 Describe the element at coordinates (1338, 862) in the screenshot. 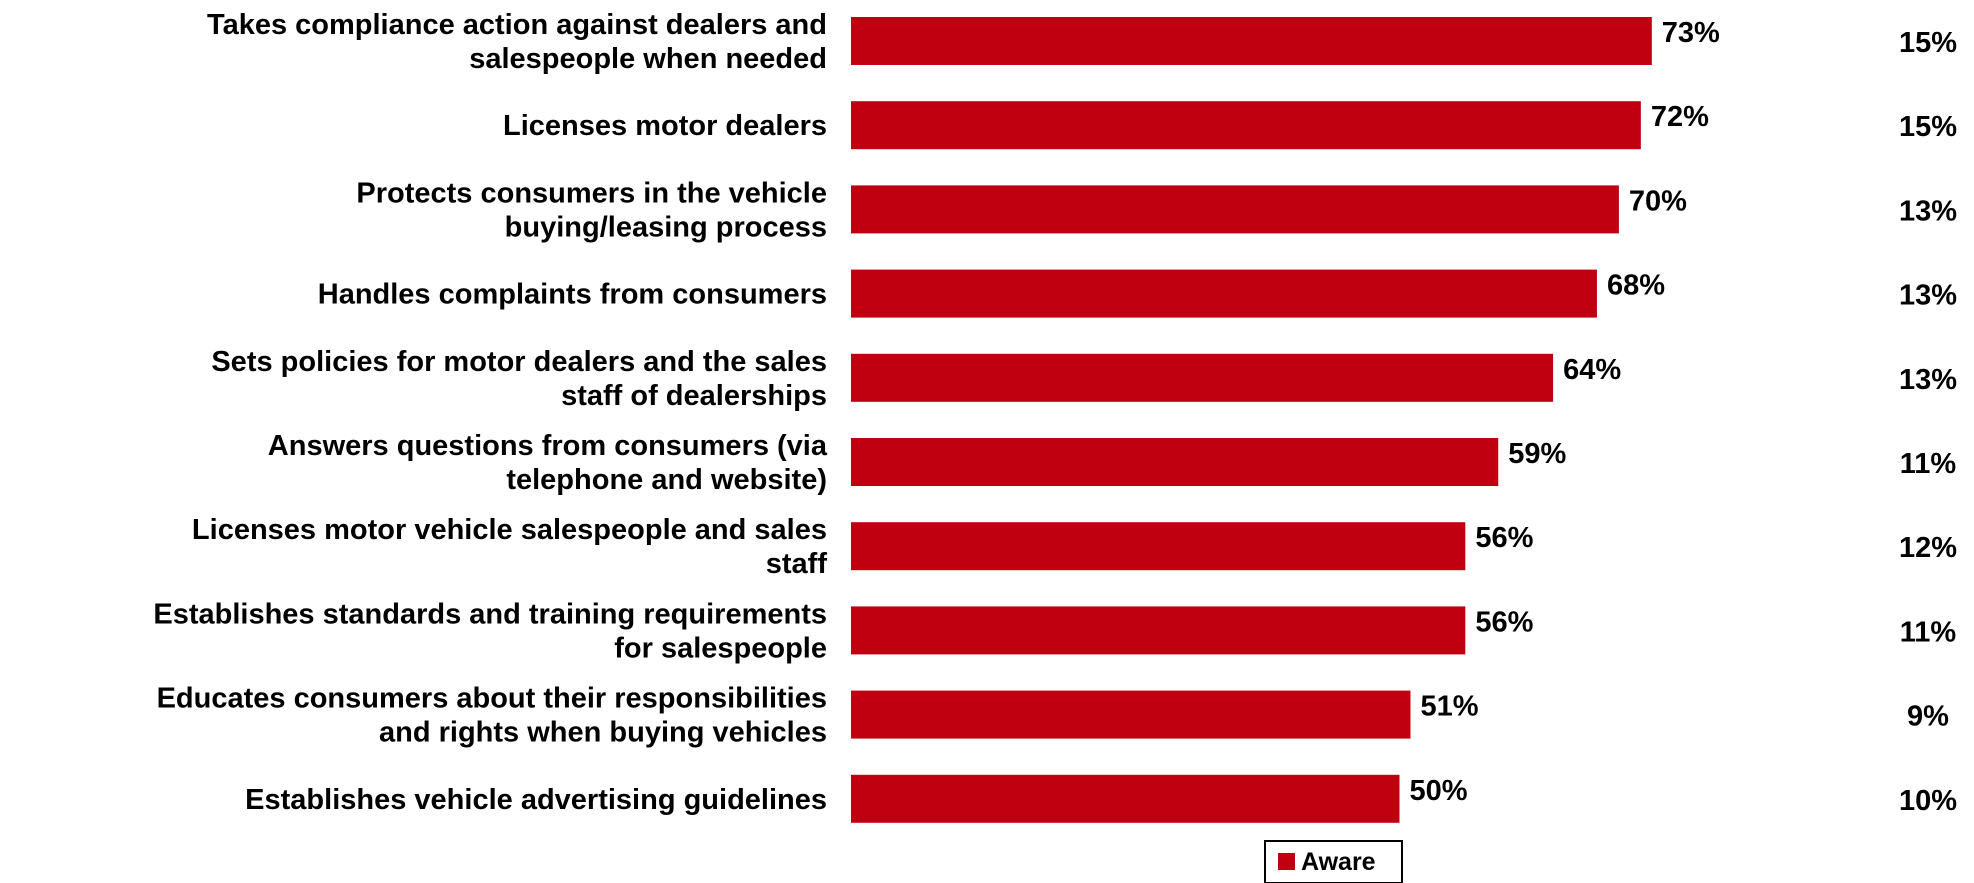

I see `legend-label-aware: Aware` at that location.